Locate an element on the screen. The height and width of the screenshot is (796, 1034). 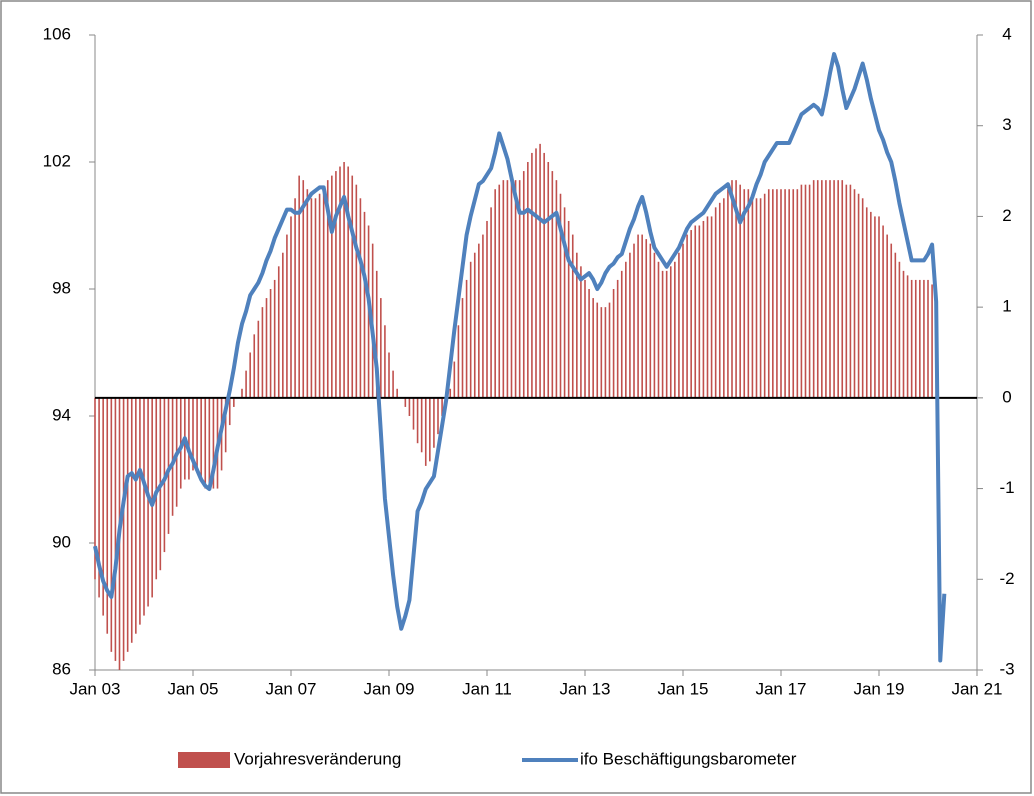
x-tick-label: Jan 17 is located at coordinates (780, 688).